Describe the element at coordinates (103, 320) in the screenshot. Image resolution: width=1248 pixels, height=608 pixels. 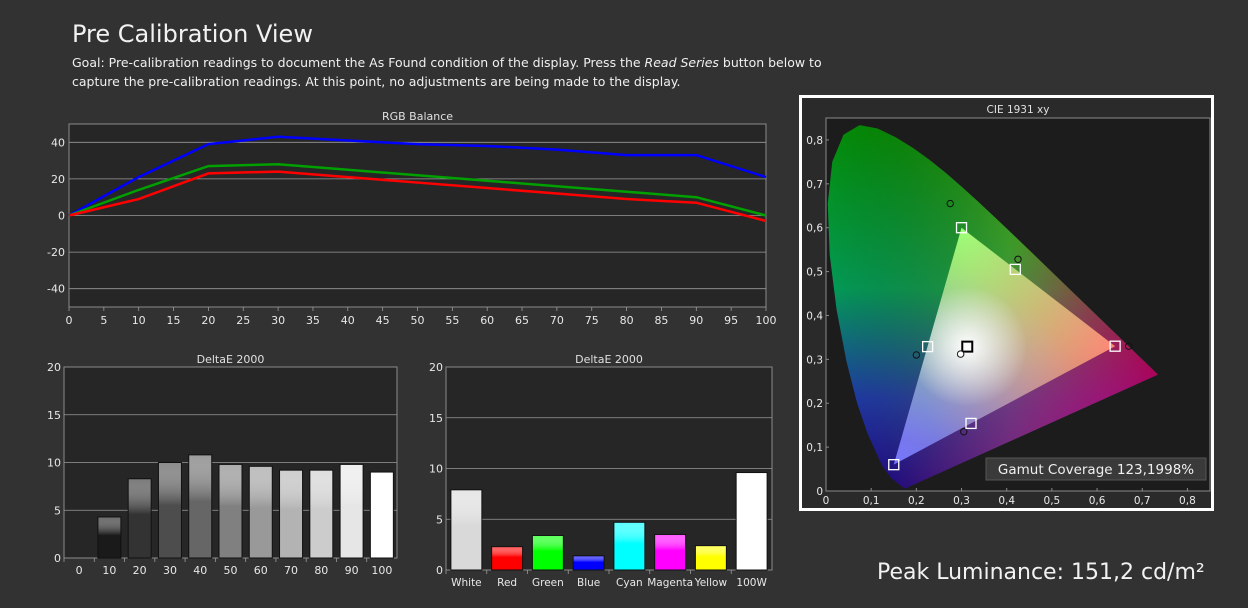
I see `x-tick-label: 5` at that location.